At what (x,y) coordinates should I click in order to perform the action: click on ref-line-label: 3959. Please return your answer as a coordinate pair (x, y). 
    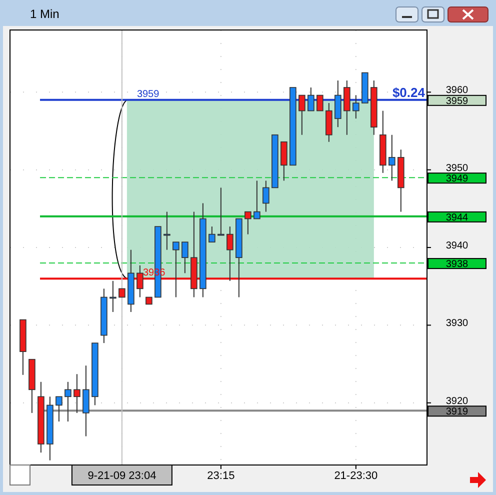
    Looking at the image, I should click on (457, 101).